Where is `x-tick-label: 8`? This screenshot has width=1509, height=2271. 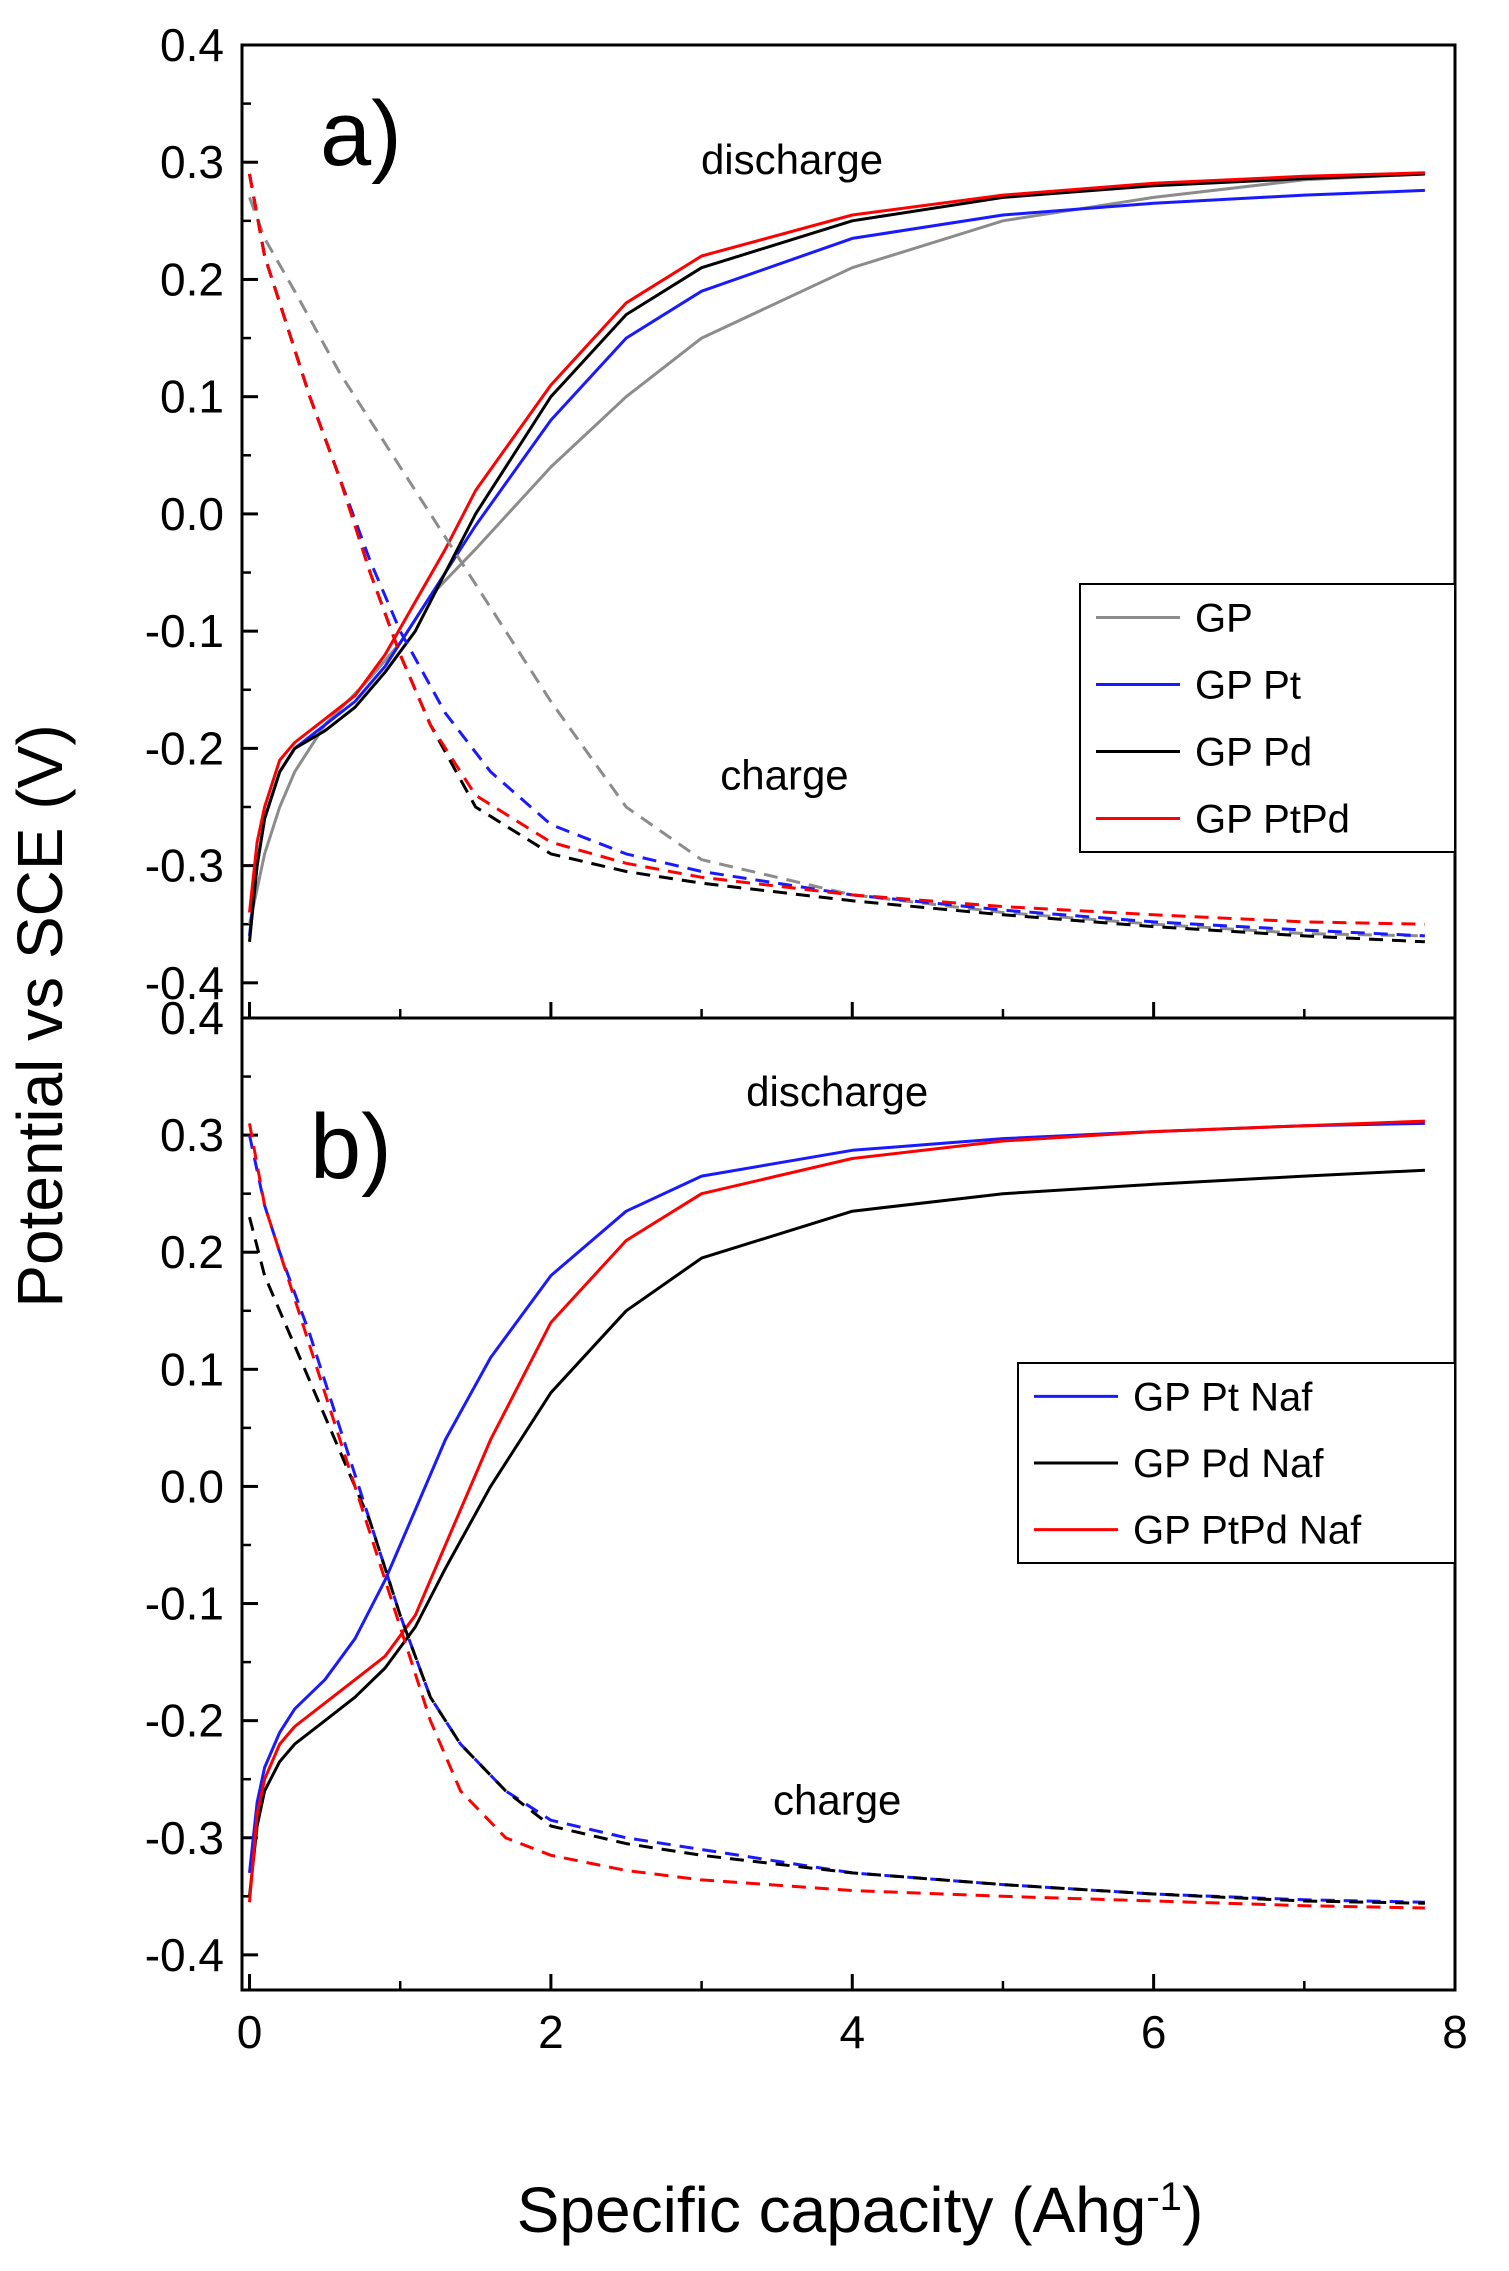 x-tick-label: 8 is located at coordinates (1455, 2032).